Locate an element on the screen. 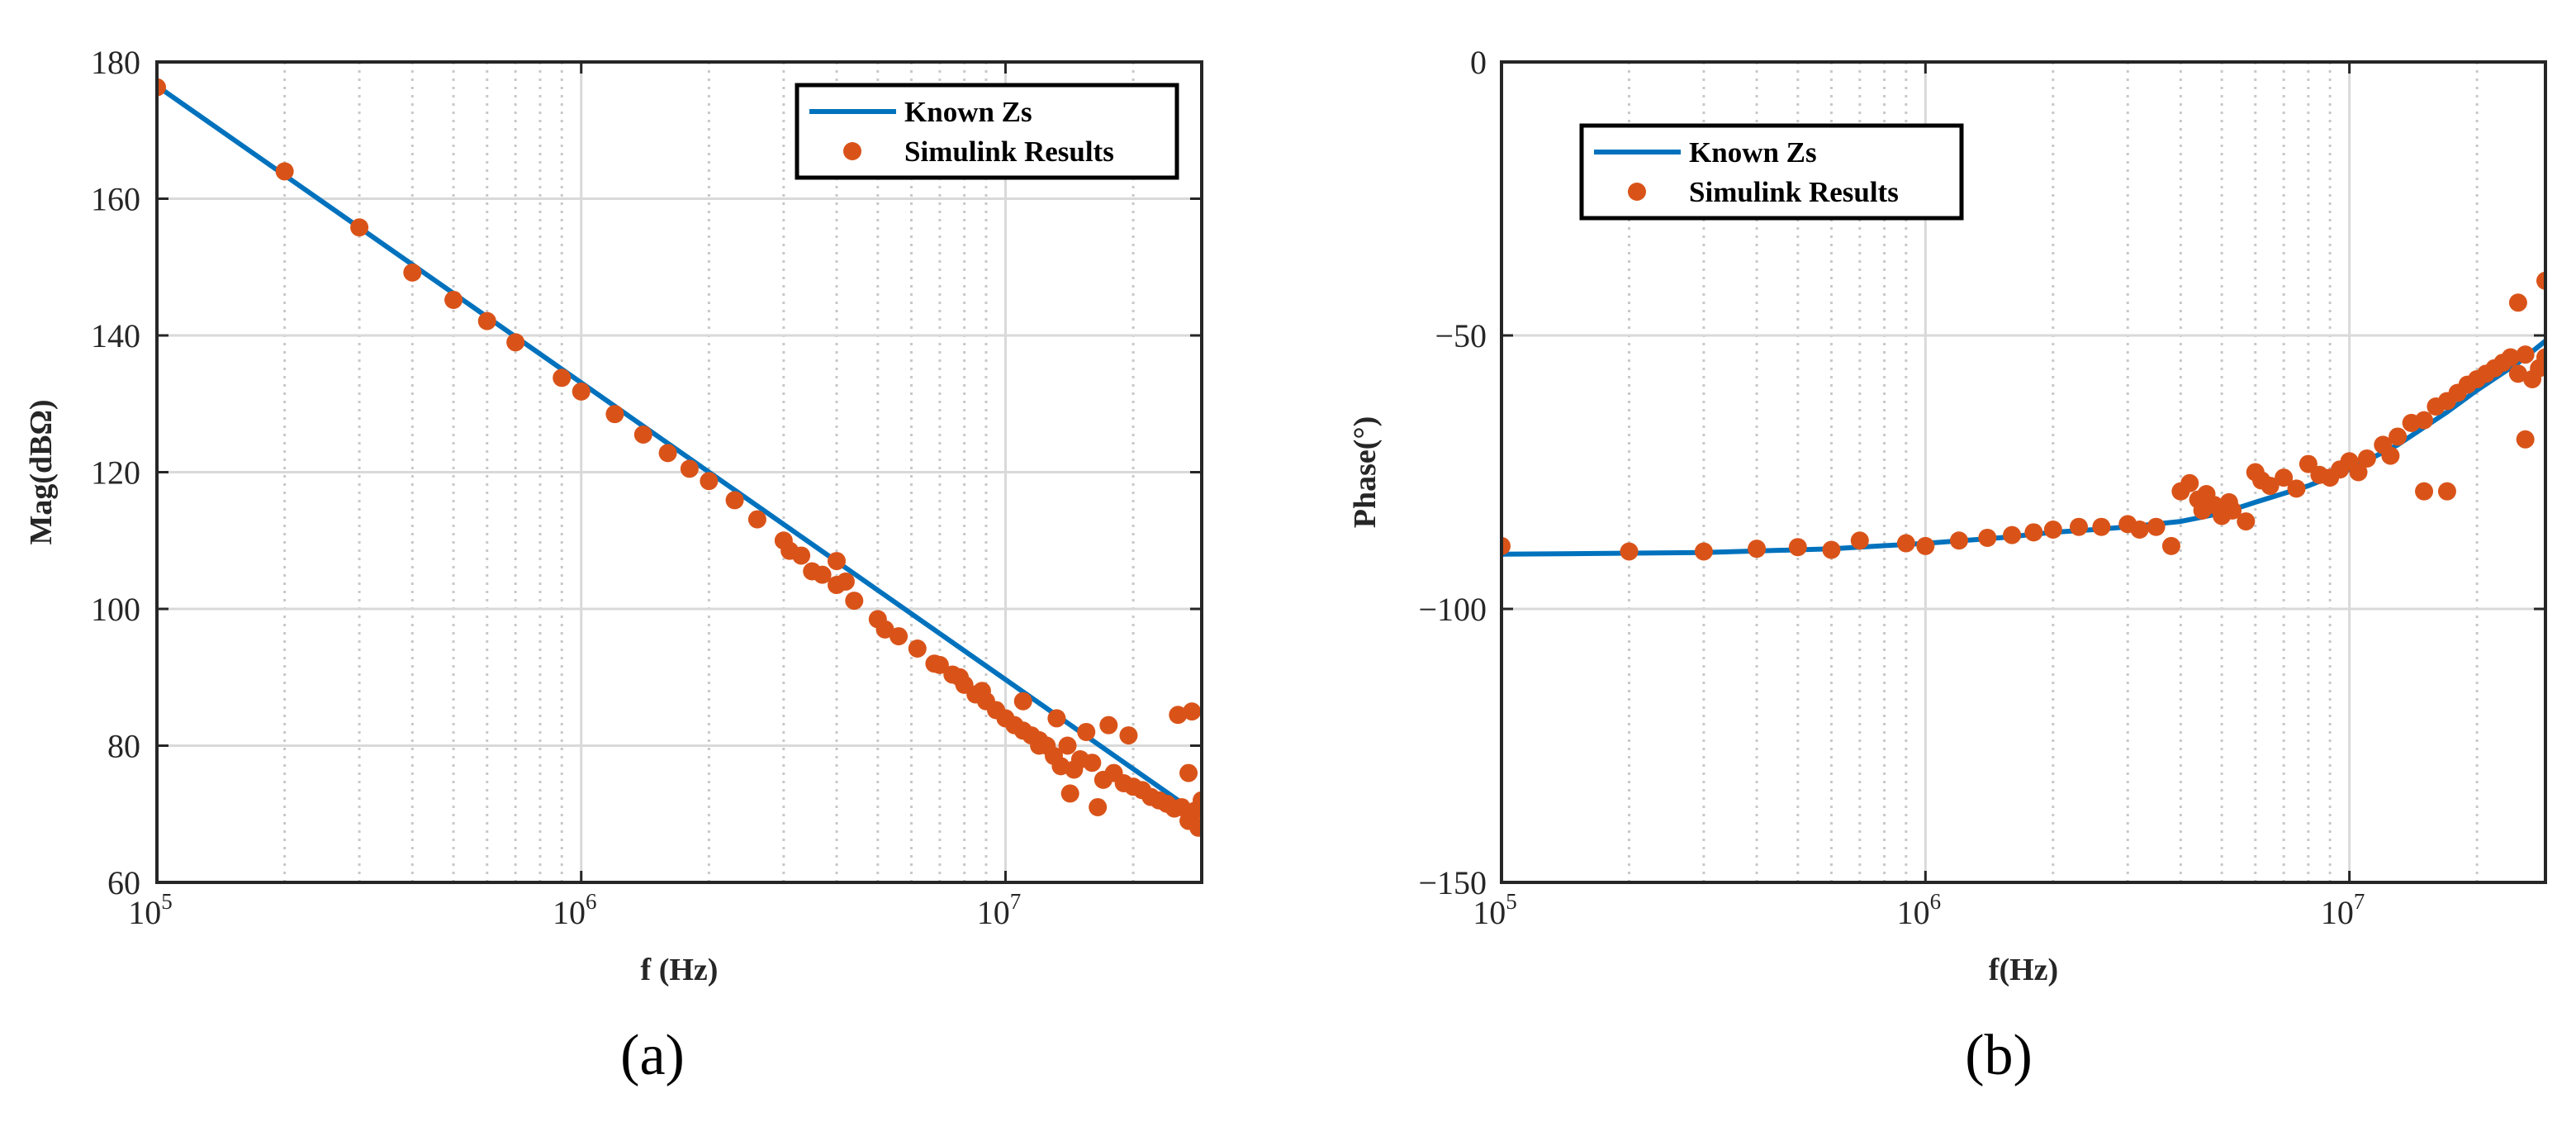  y-tick-label: 180 is located at coordinates (115, 63).